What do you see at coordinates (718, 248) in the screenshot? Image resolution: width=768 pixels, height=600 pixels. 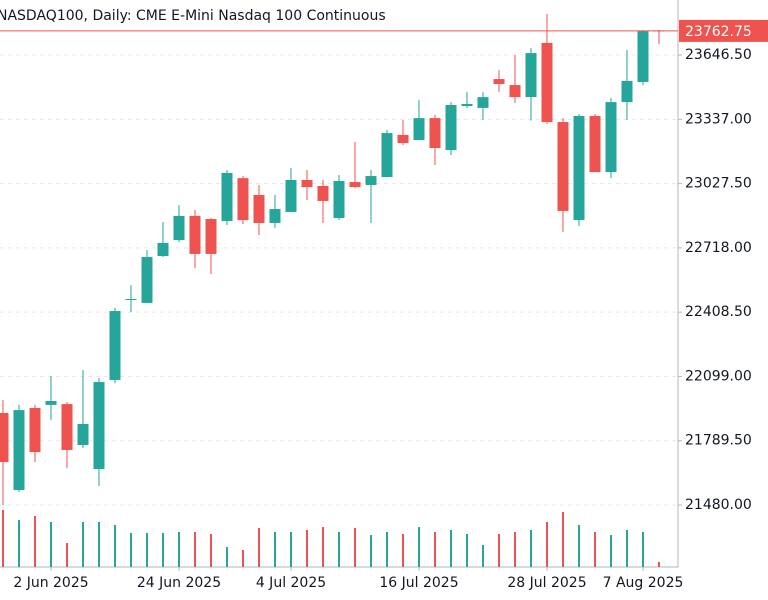 I see `y-tick-label: 22718.00` at bounding box center [718, 248].